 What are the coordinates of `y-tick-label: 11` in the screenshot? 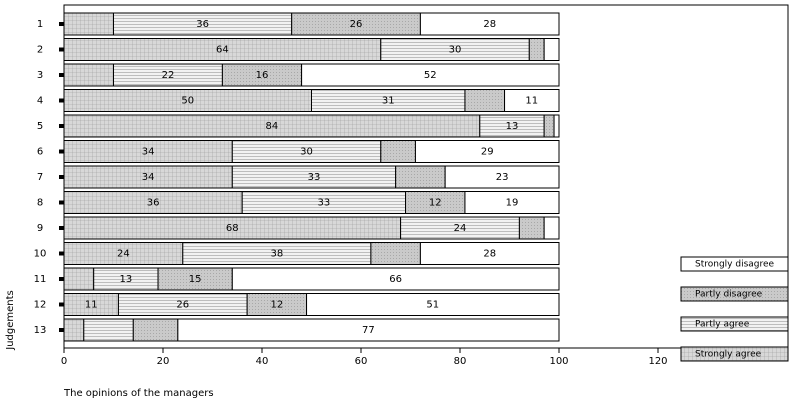 It's located at (40, 279).